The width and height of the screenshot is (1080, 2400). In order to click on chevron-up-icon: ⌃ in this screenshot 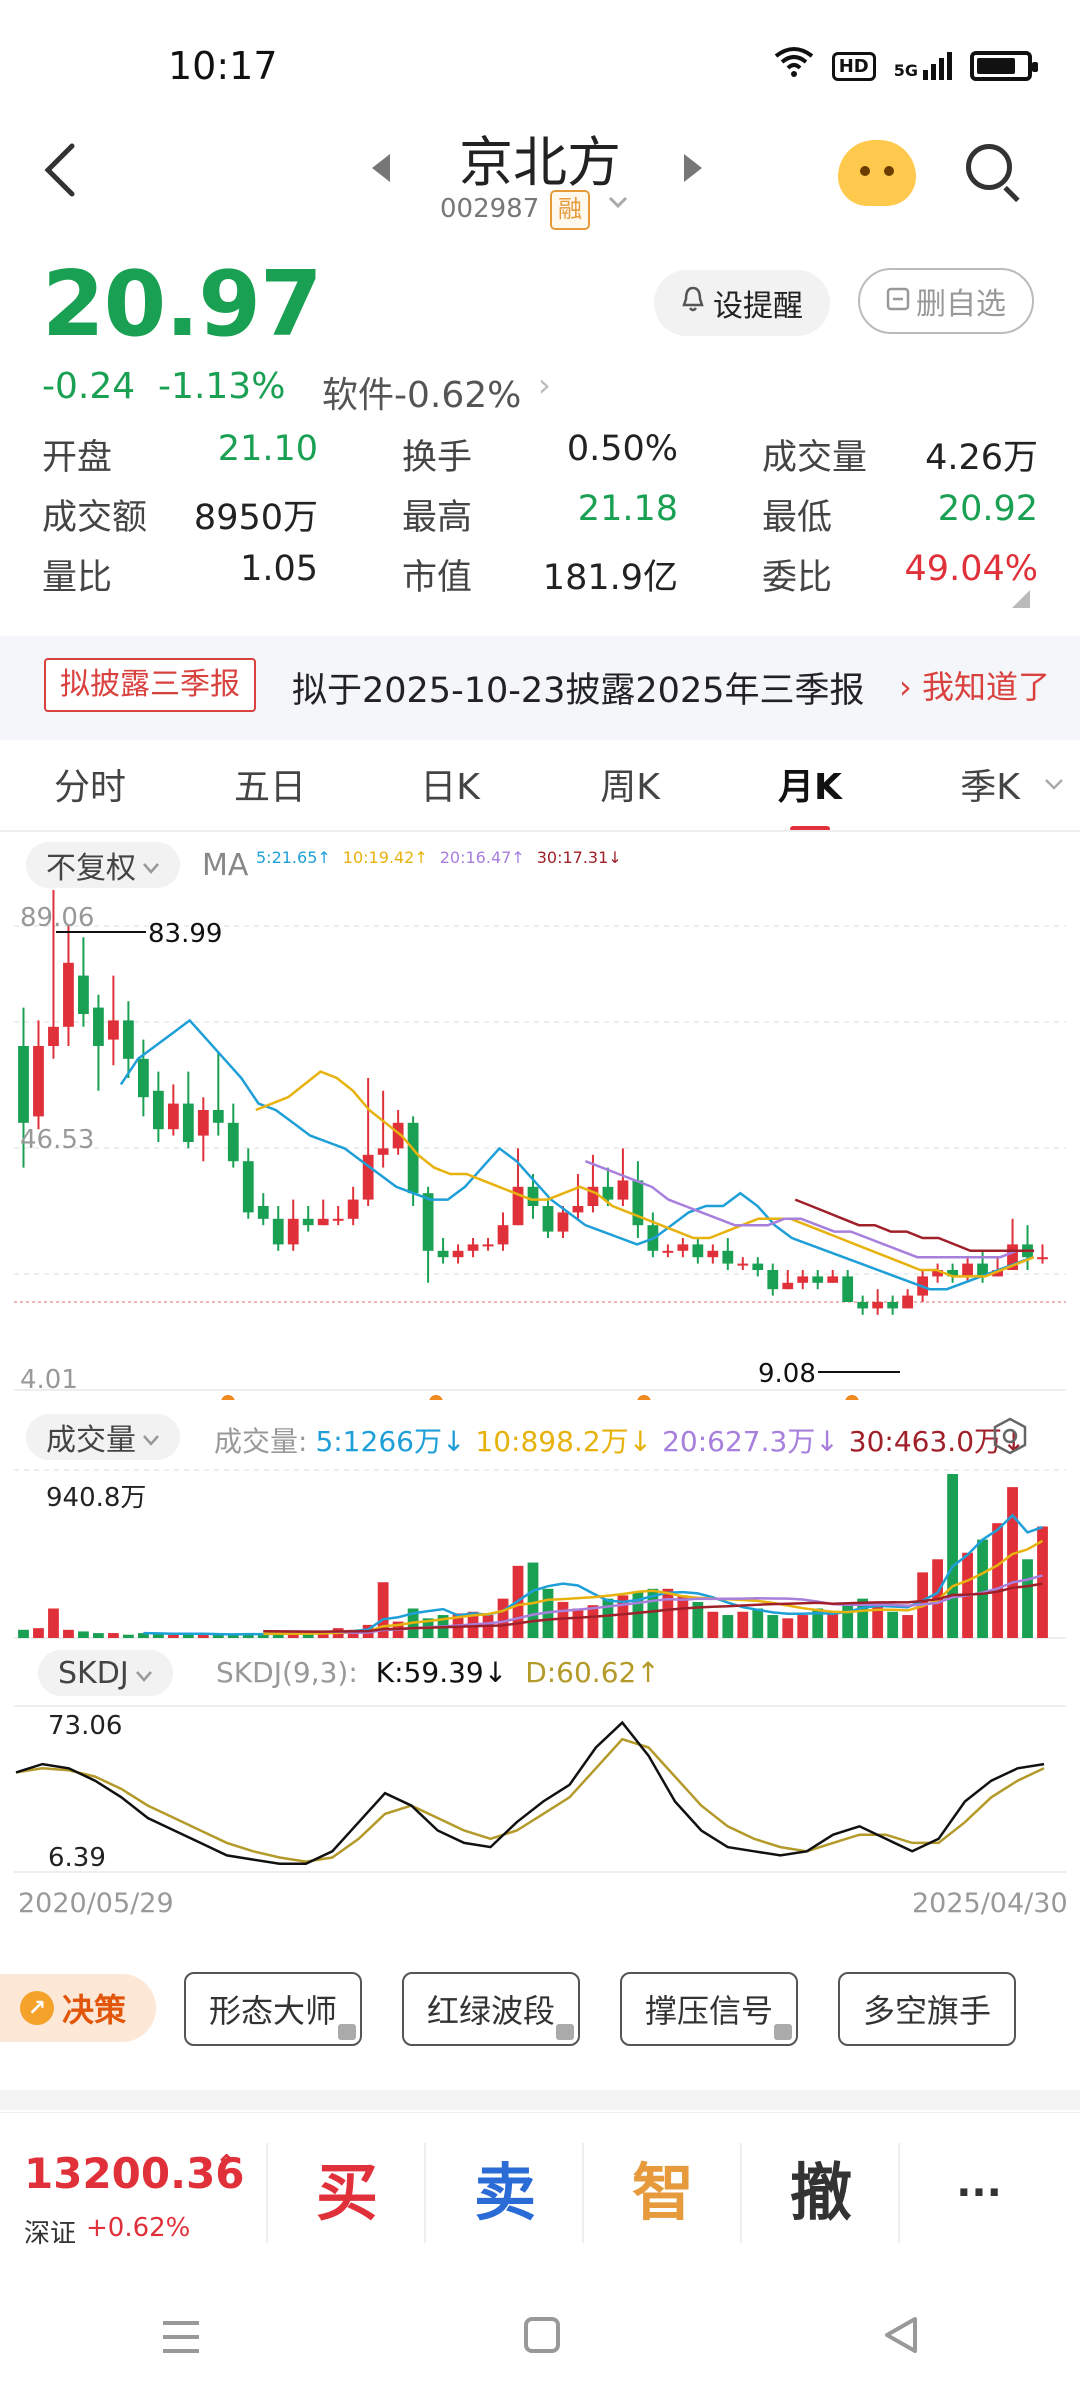, I will do `click(227, 2166)`.